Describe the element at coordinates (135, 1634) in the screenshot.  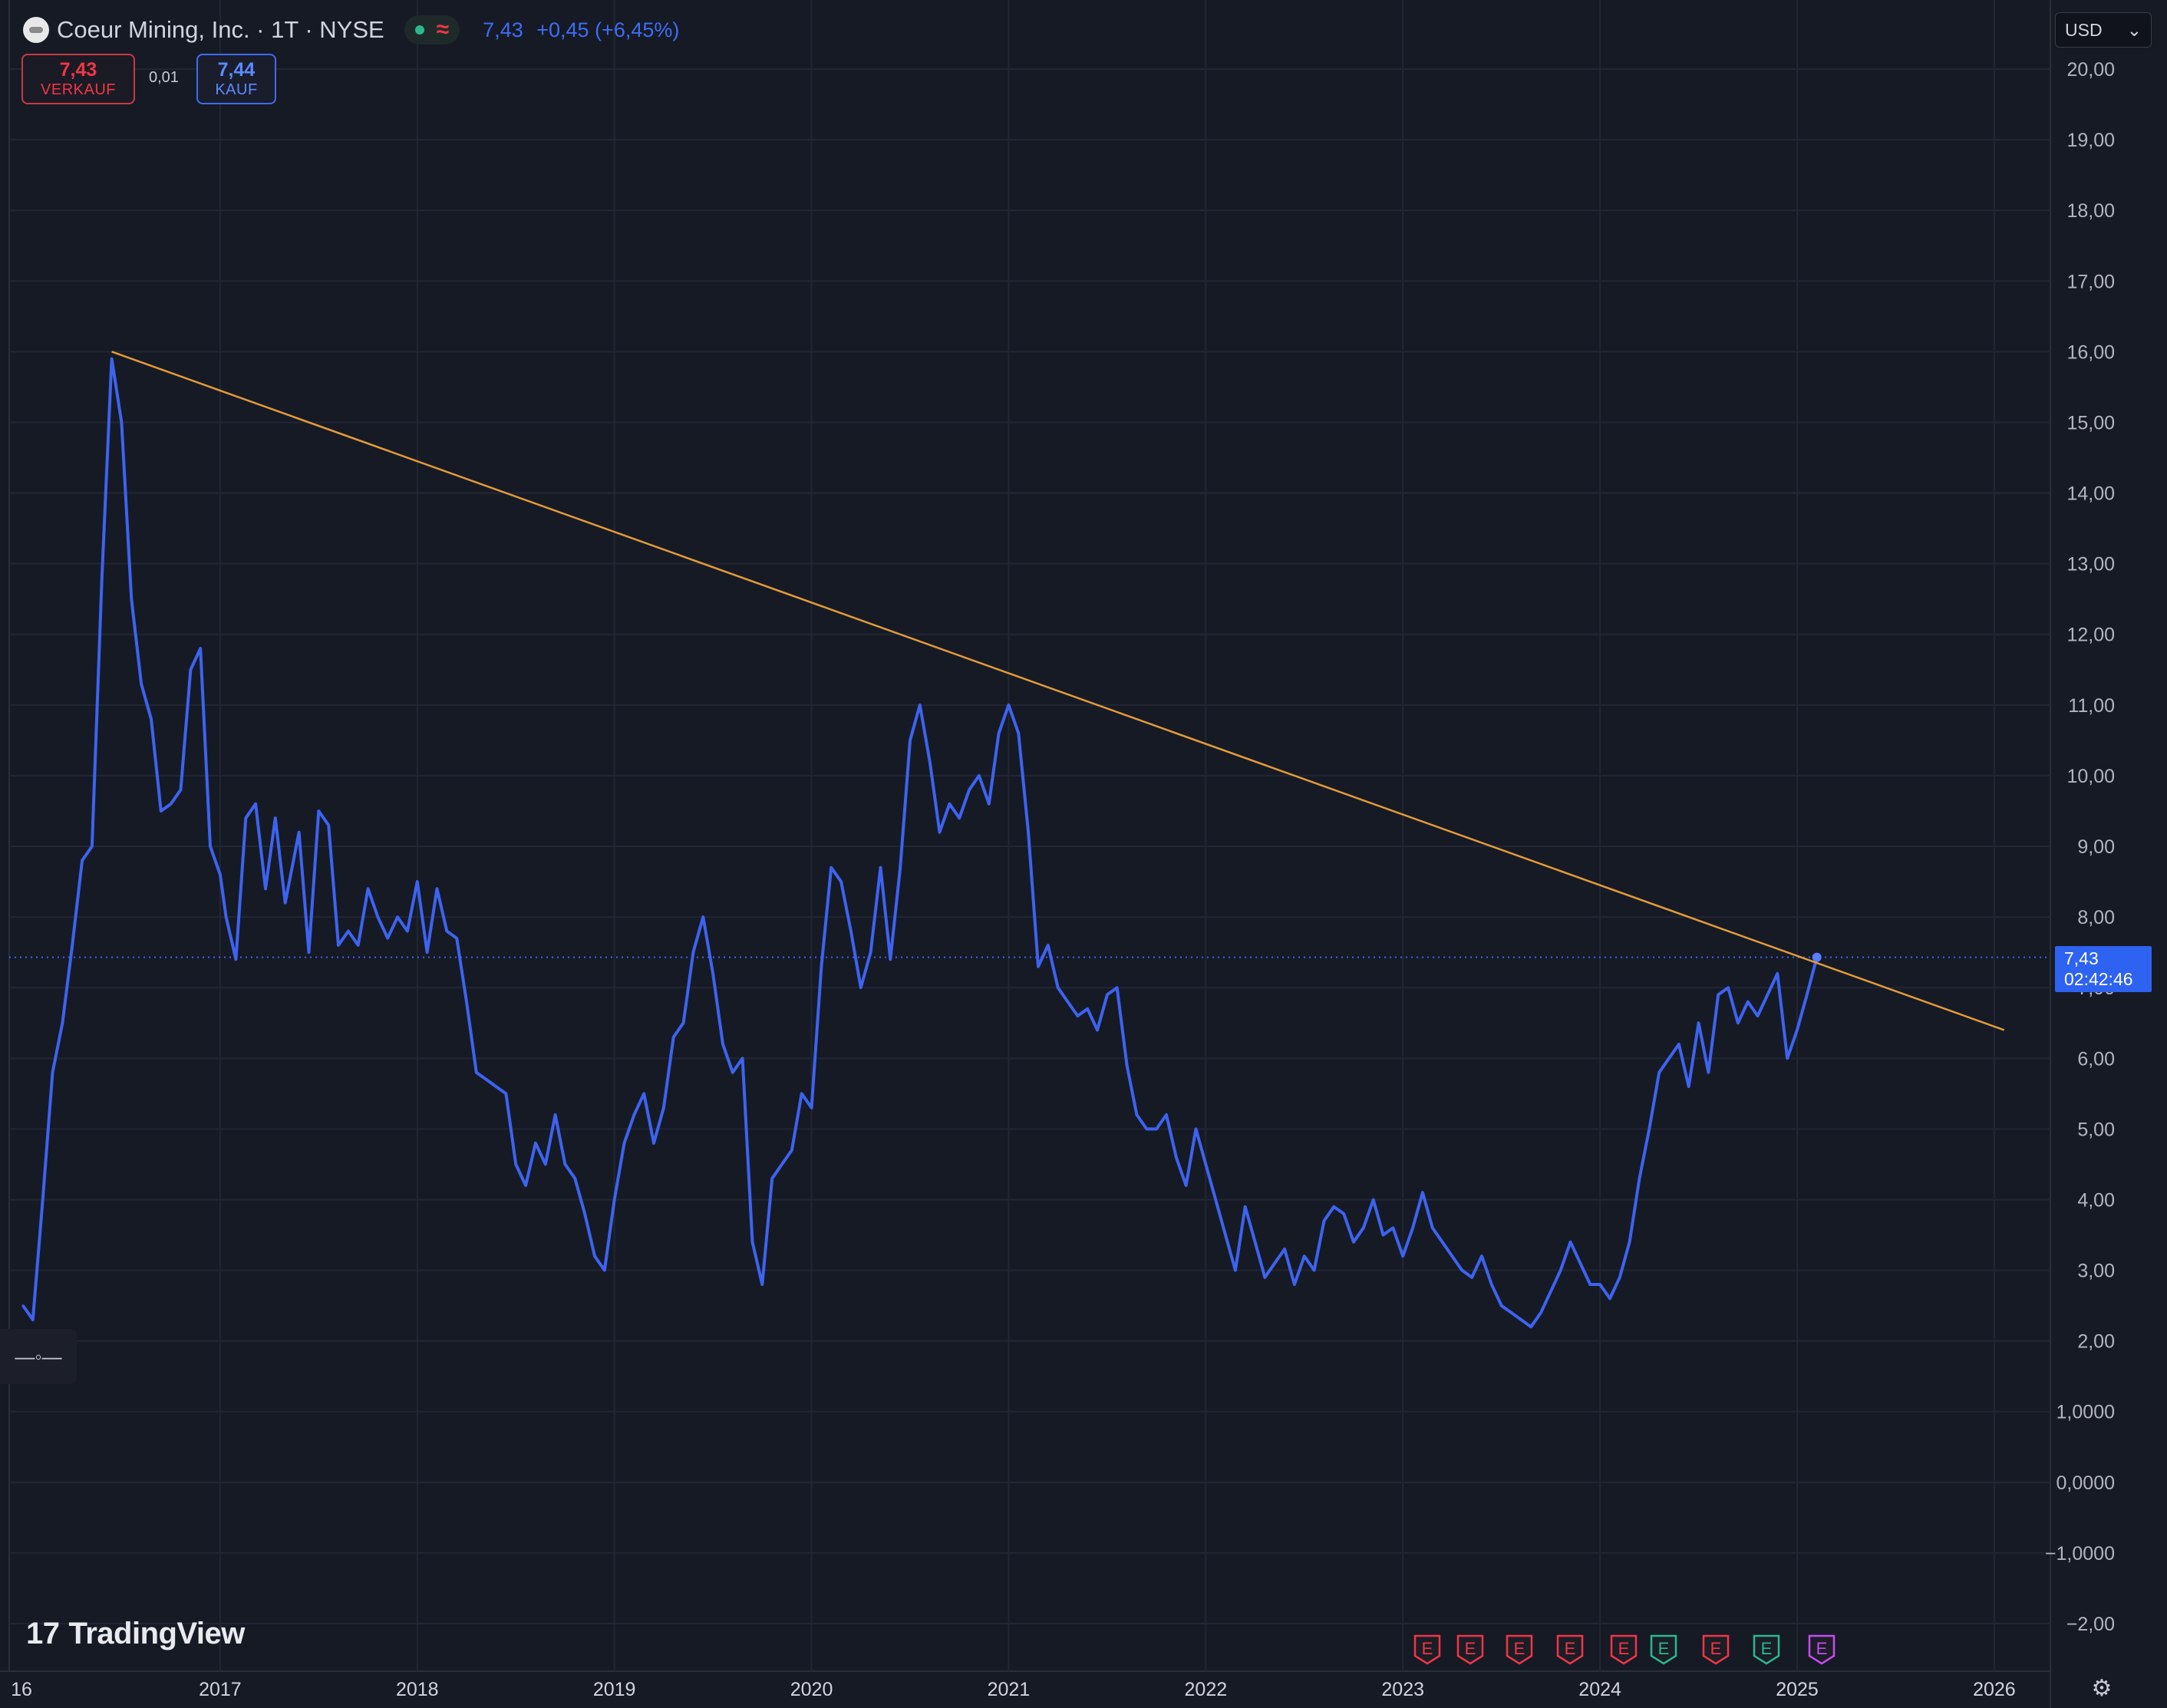
I see `tradingview-logo: 17 TradingView` at that location.